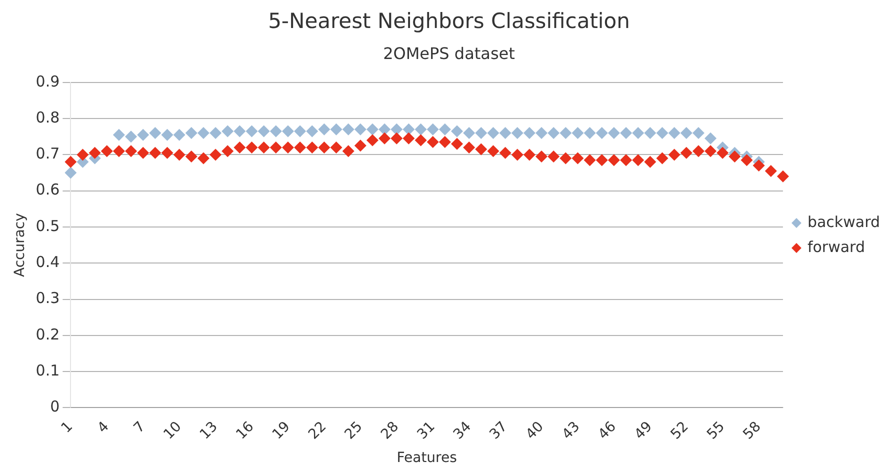 The image size is (894, 475). What do you see at coordinates (498, 430) in the screenshot?
I see `x-tick-label: 37` at bounding box center [498, 430].